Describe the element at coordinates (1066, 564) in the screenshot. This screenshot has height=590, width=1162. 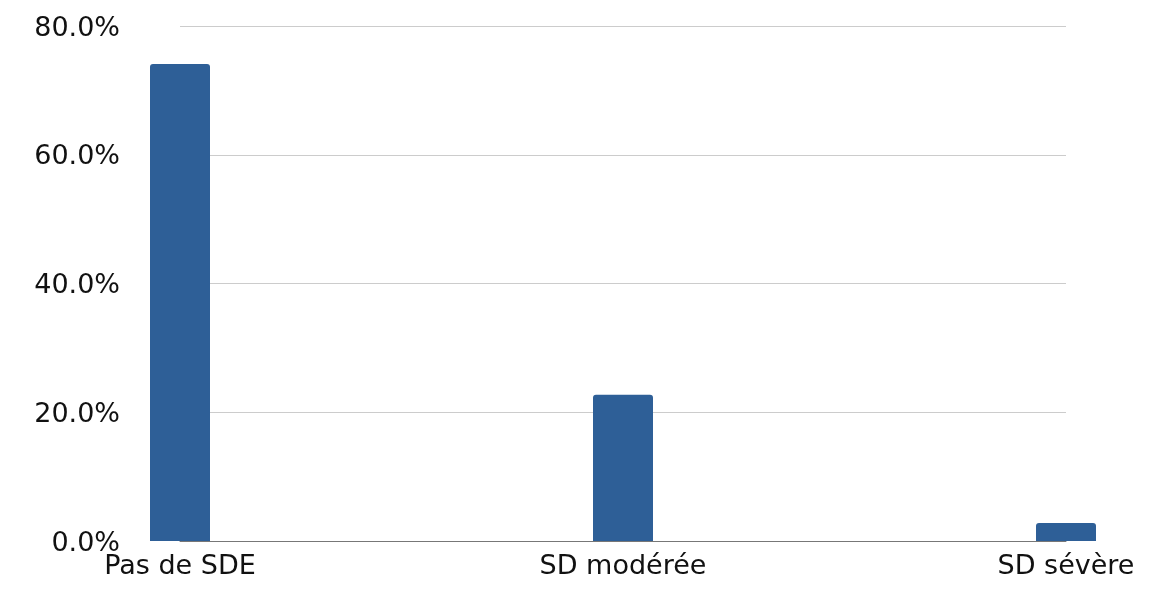
I see `x-tick-label: SD sévère` at that location.